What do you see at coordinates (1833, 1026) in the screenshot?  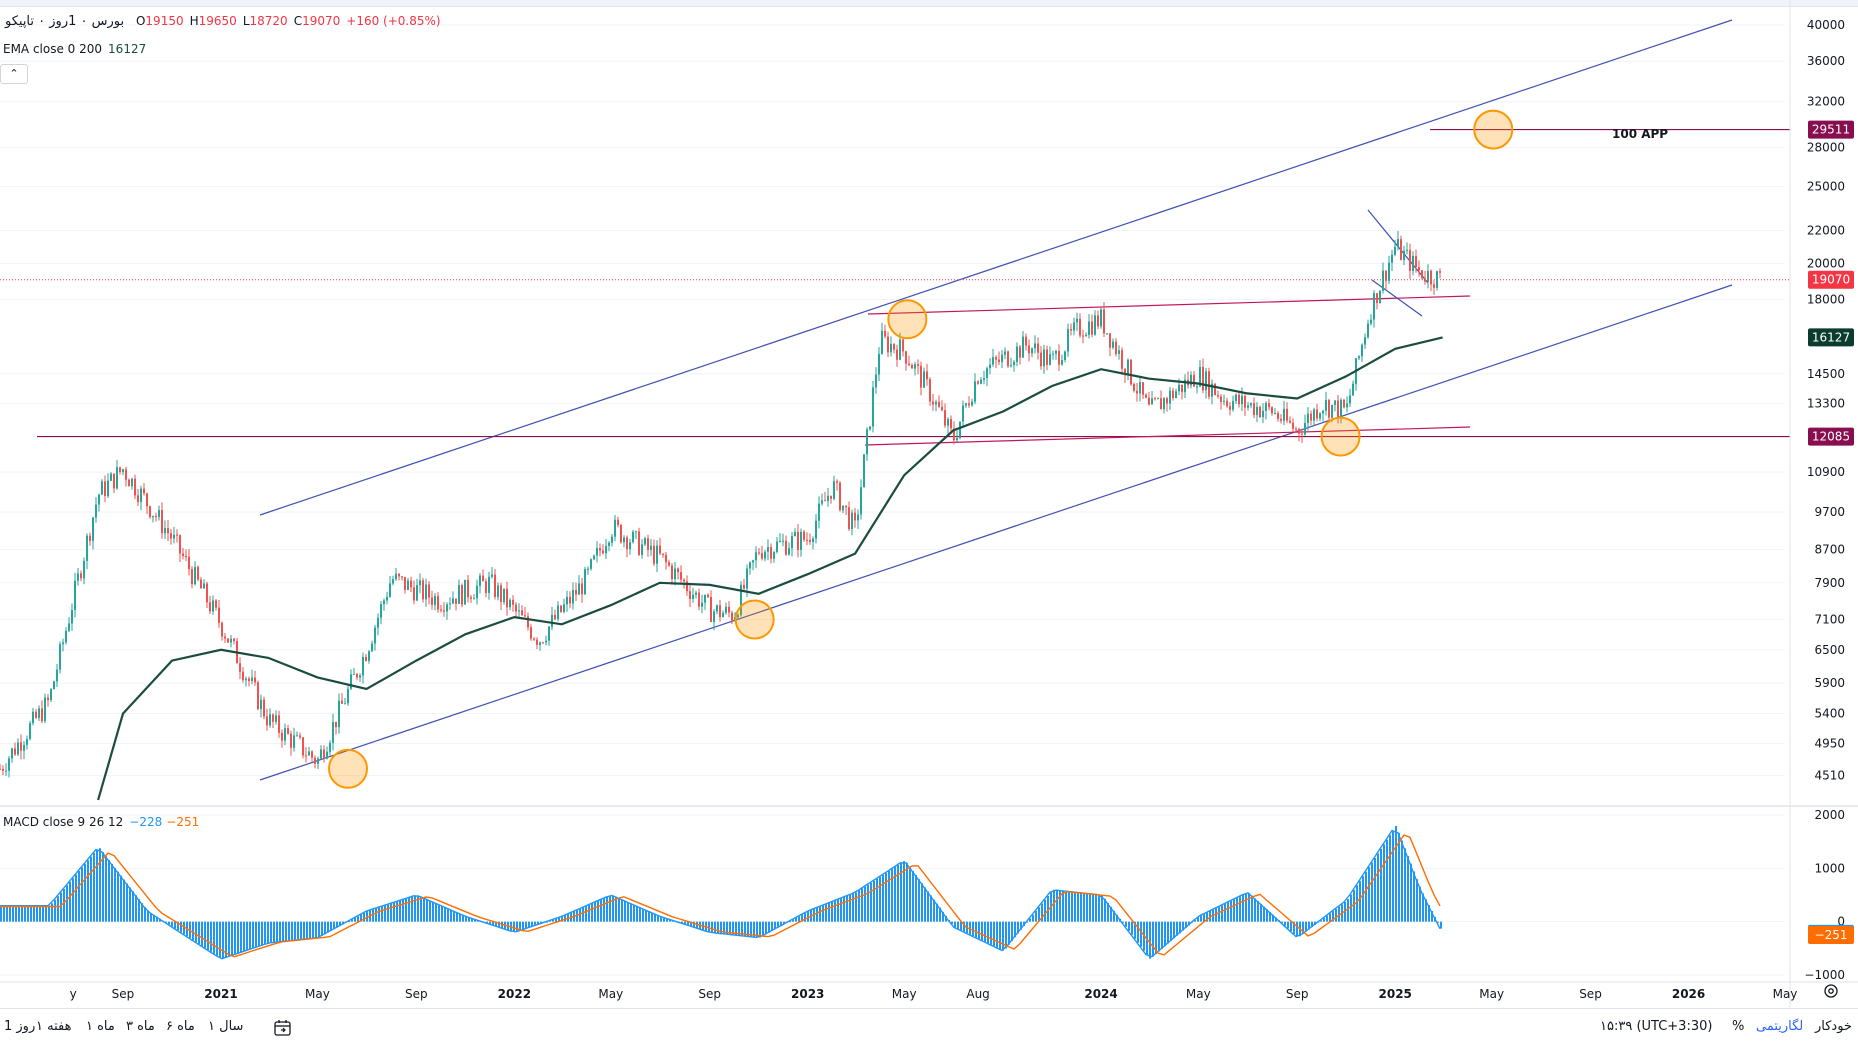 I see `auto-scale-toggle: خودکار` at bounding box center [1833, 1026].